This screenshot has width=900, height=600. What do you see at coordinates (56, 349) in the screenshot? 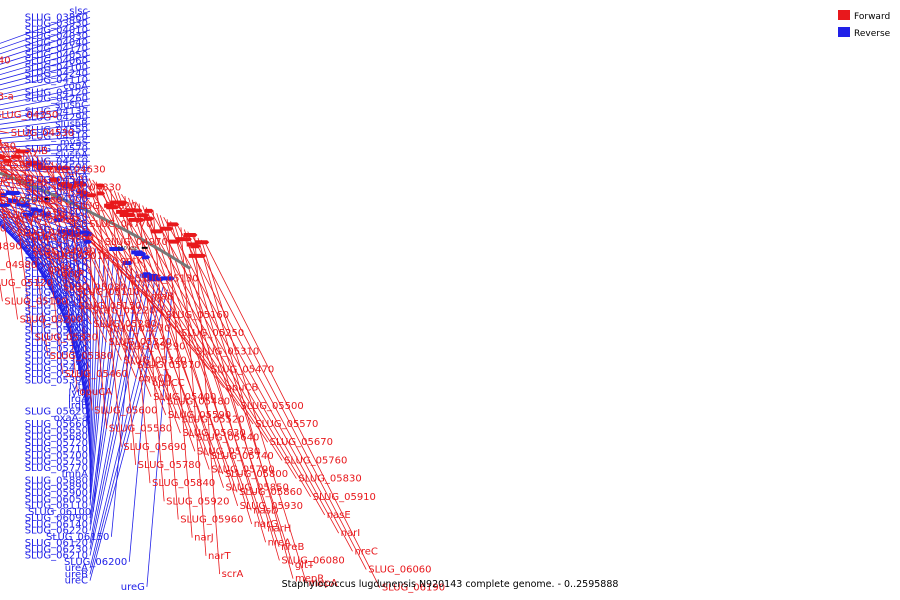
I see `reverse-gene-label: SLUG_05210` at bounding box center [56, 349].